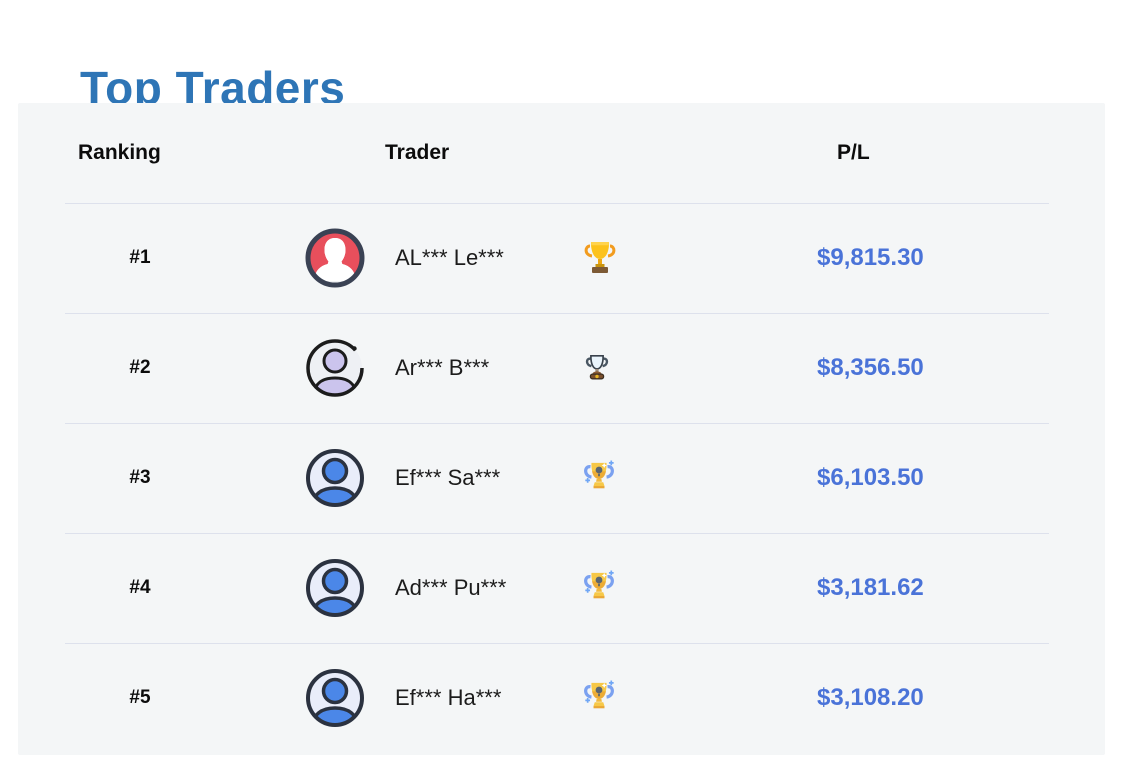 Image resolution: width=1123 pixels, height=775 pixels. Describe the element at coordinates (870, 587) in the screenshot. I see `pl-value: $3,181.62` at that location.